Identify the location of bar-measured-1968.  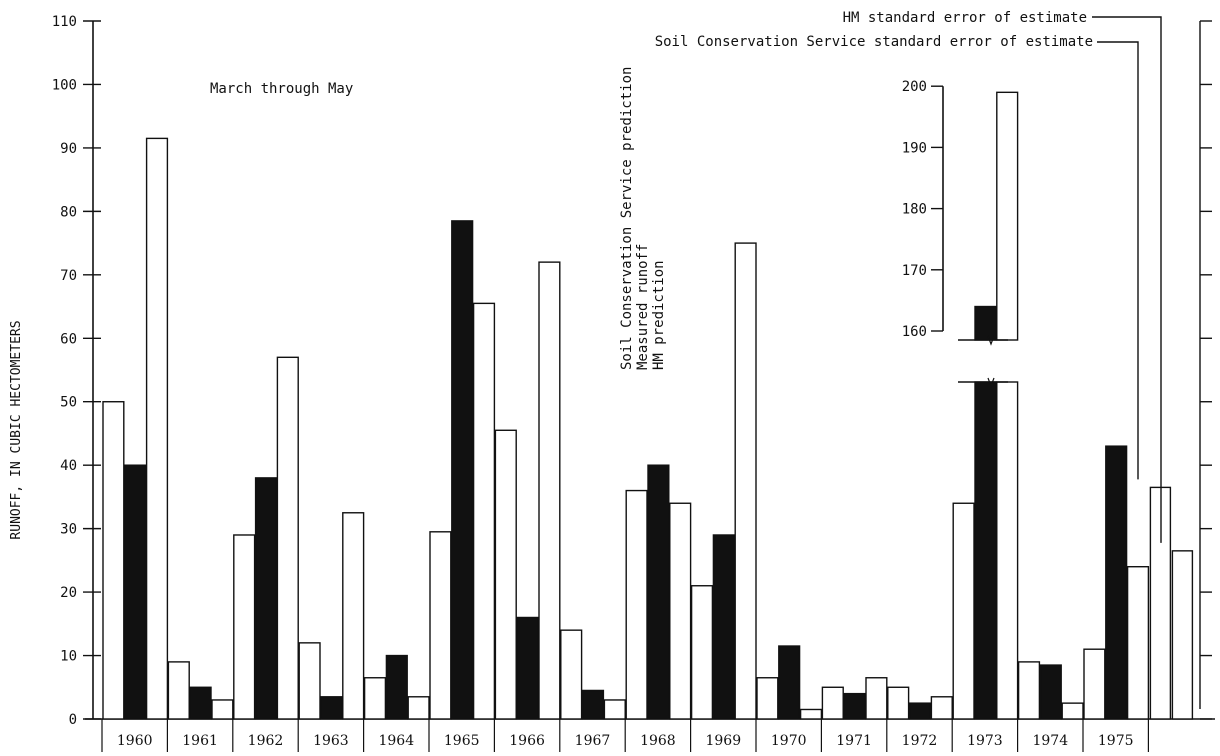
(658, 592).